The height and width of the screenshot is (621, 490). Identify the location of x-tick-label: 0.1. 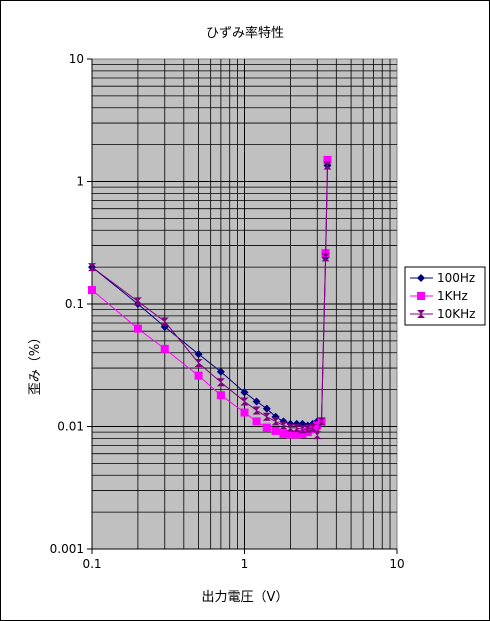
(91, 564).